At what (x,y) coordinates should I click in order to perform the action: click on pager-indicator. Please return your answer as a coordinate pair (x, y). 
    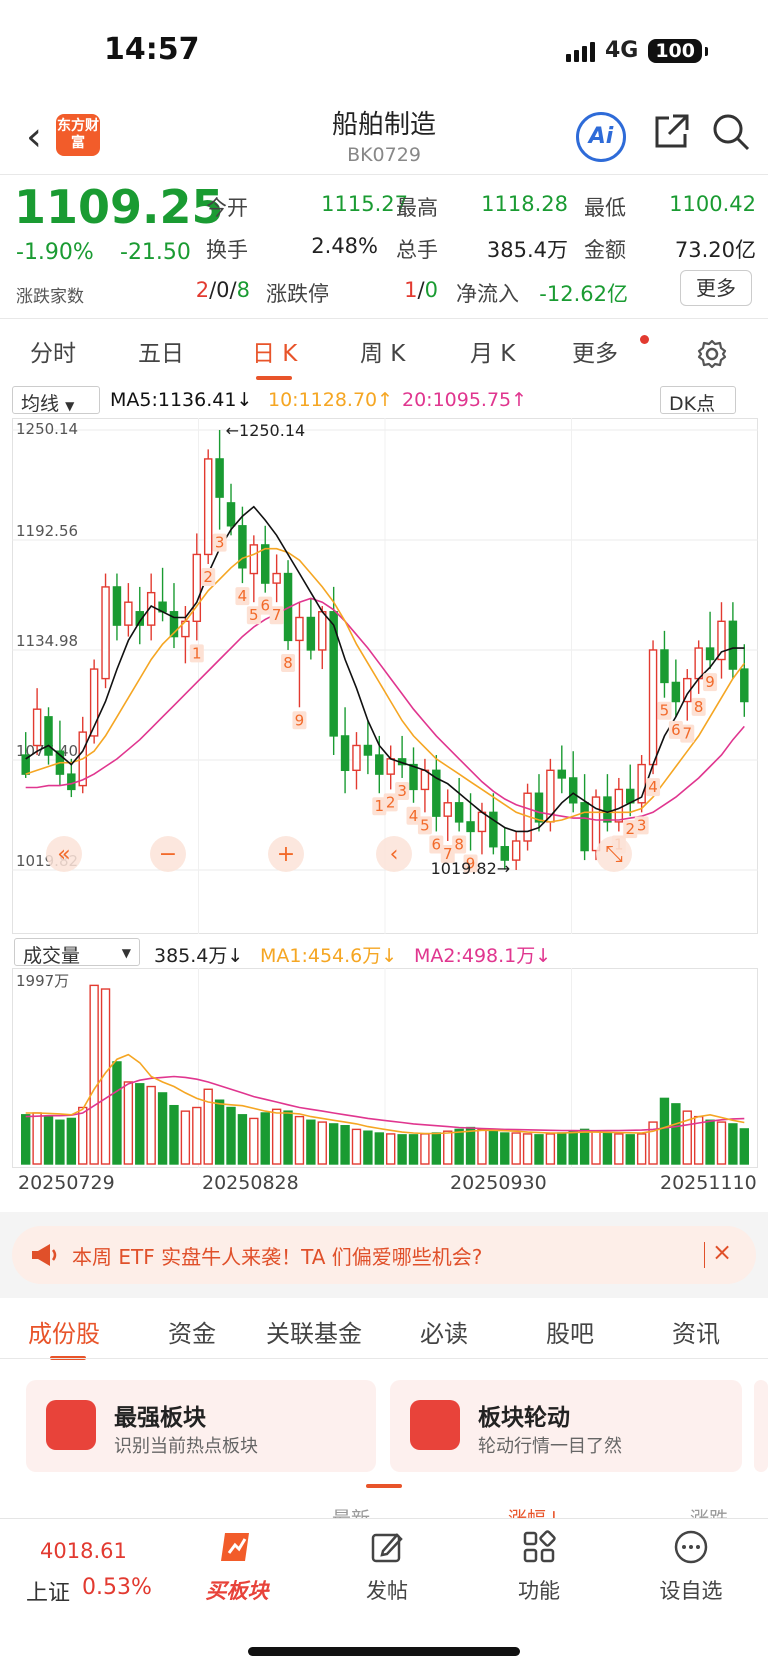
    Looking at the image, I should click on (384, 1486).